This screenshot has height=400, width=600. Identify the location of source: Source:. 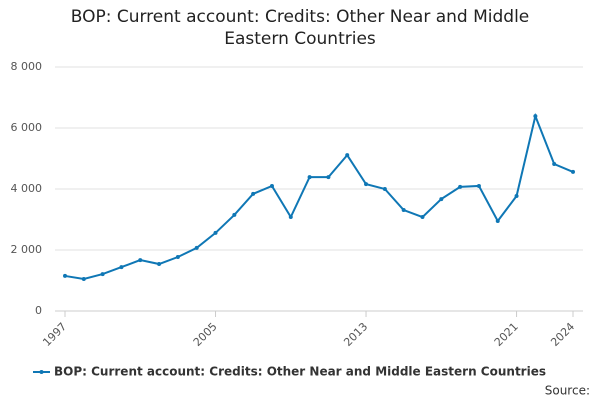
(567, 391).